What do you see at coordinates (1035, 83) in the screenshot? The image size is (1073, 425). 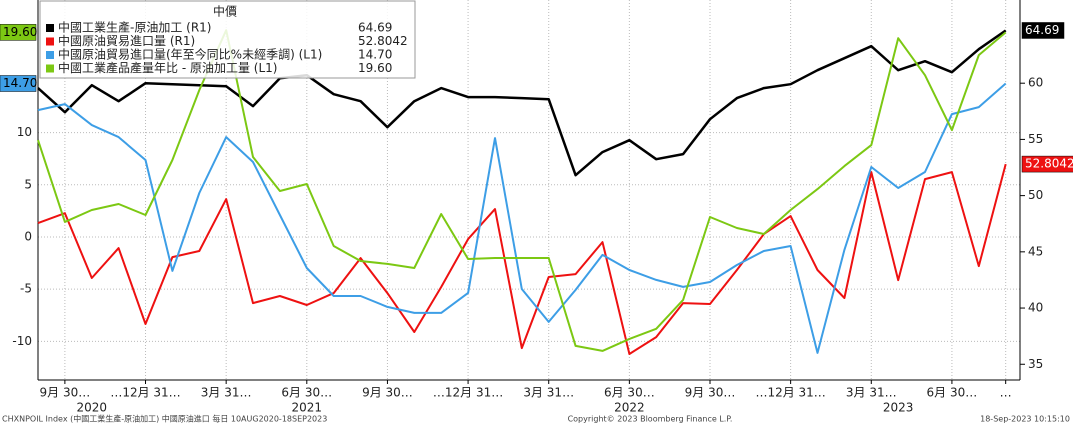 I see `y2-tick-label: 60` at bounding box center [1035, 83].